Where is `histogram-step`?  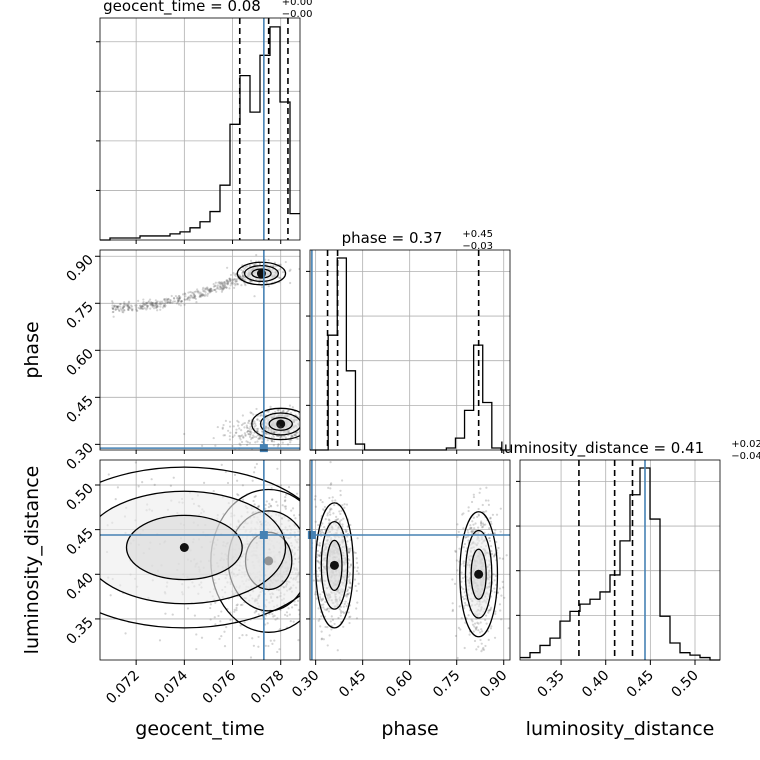 histogram-step is located at coordinates (200, 133).